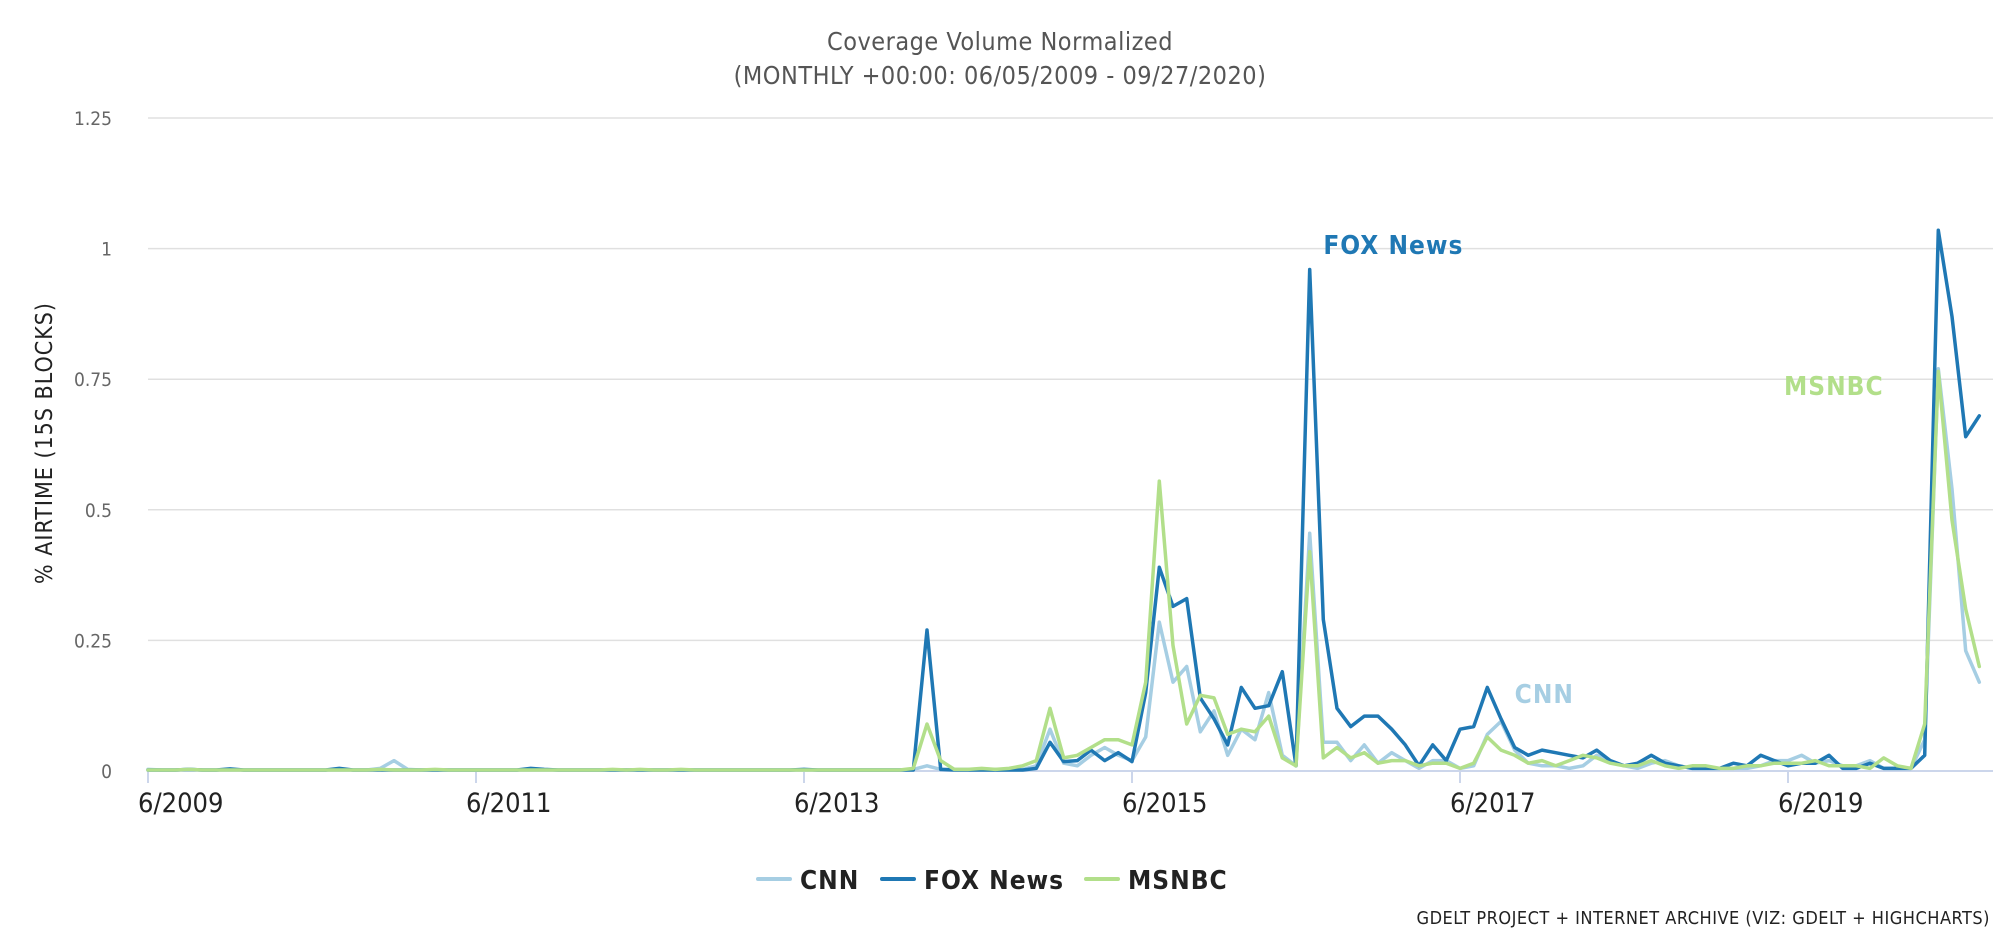 This screenshot has width=2000, height=930. I want to click on legend-item-cnn: CNN, so click(807, 881).